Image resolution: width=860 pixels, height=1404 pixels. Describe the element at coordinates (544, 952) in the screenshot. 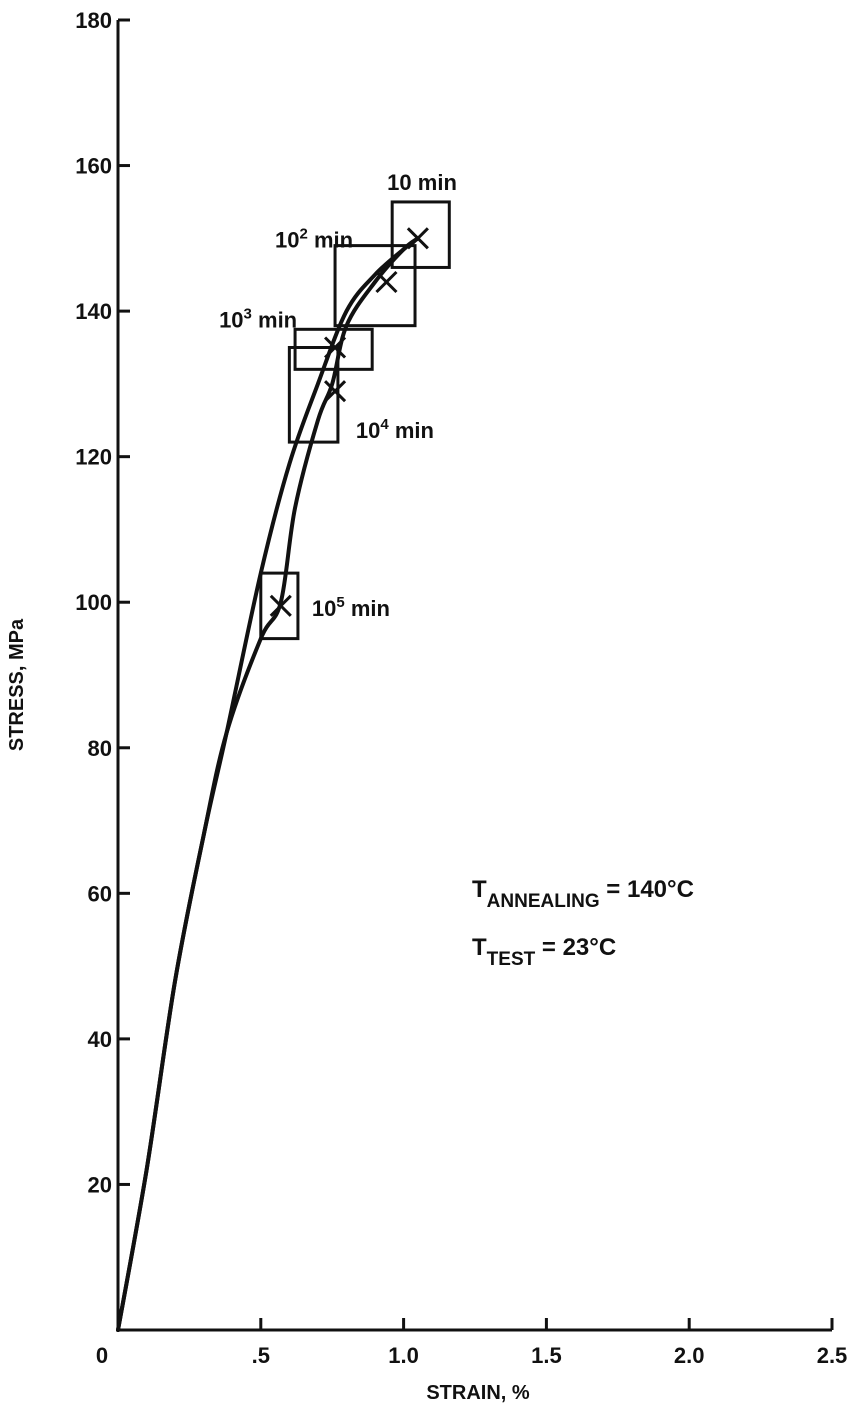

I see `test-temperature: TTEST = 23°C` at that location.